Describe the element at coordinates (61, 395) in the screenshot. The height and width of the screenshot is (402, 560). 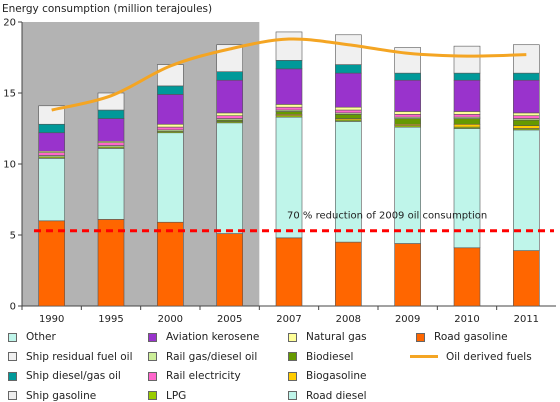
I see `legend-label: Ship gasoline` at that location.